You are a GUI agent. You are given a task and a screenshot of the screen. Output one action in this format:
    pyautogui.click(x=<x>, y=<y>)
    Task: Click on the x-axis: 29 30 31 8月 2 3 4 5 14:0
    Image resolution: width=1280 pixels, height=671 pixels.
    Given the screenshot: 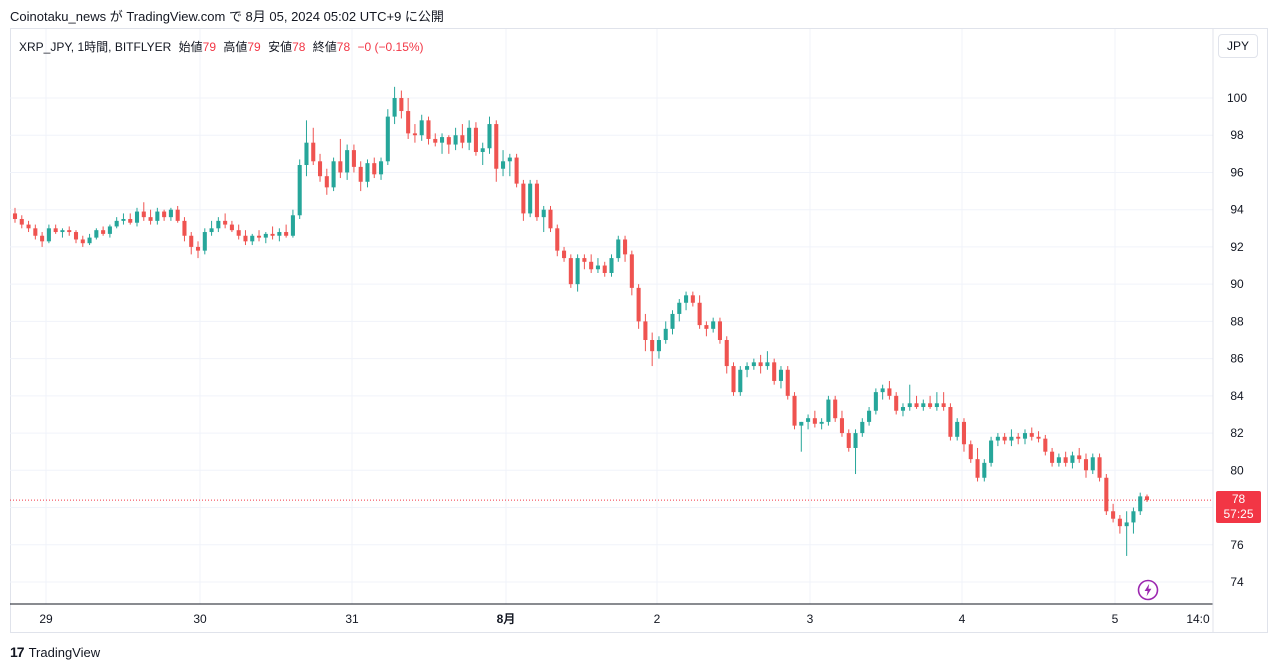 What is the action you would take?
    pyautogui.click(x=624, y=619)
    